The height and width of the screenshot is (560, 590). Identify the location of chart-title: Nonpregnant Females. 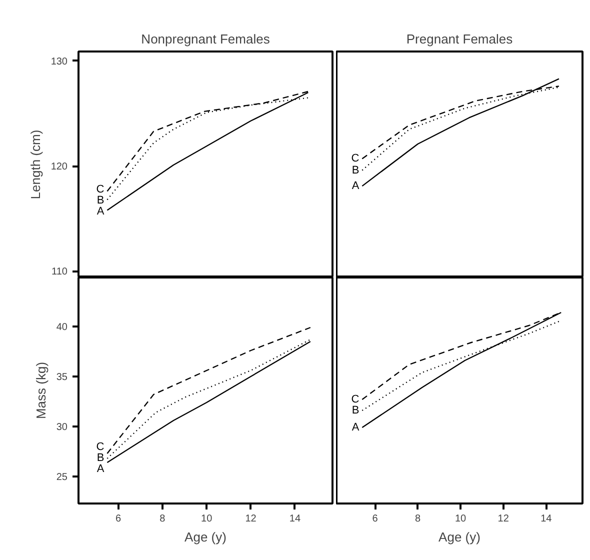
(205, 39).